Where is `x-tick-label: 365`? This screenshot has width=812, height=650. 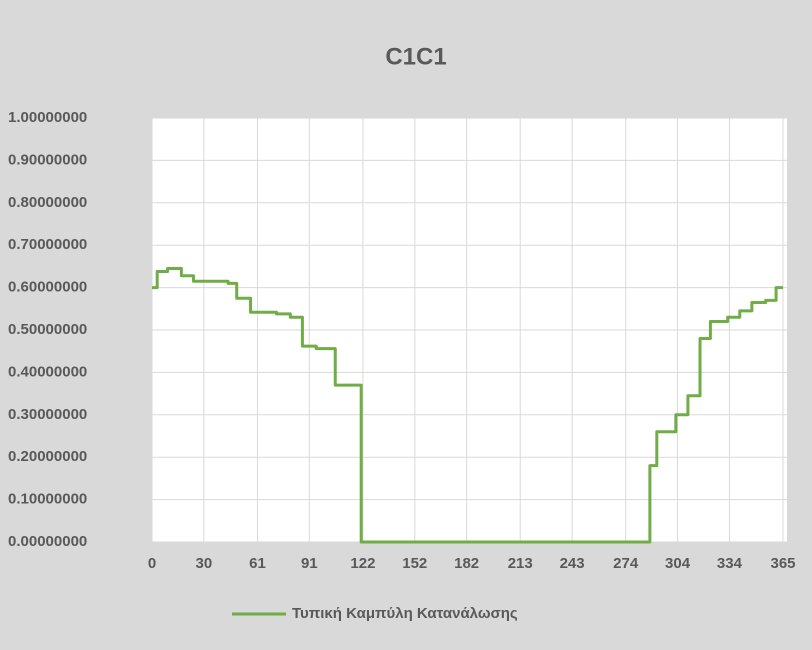
x-tick-label: 365 is located at coordinates (782, 563).